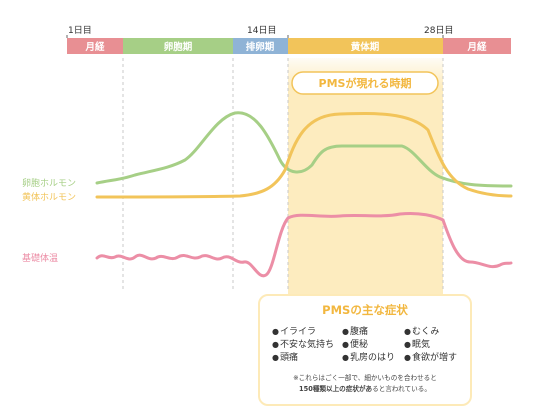  I want to click on phase-follicular, so click(178, 46).